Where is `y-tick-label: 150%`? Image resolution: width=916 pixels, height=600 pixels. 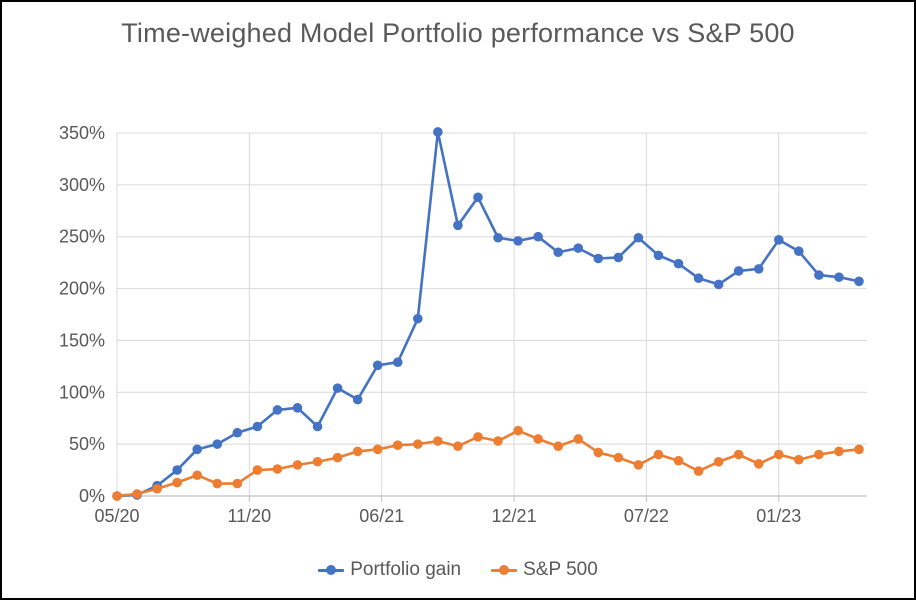
y-tick-label: 150% is located at coordinates (82, 340).